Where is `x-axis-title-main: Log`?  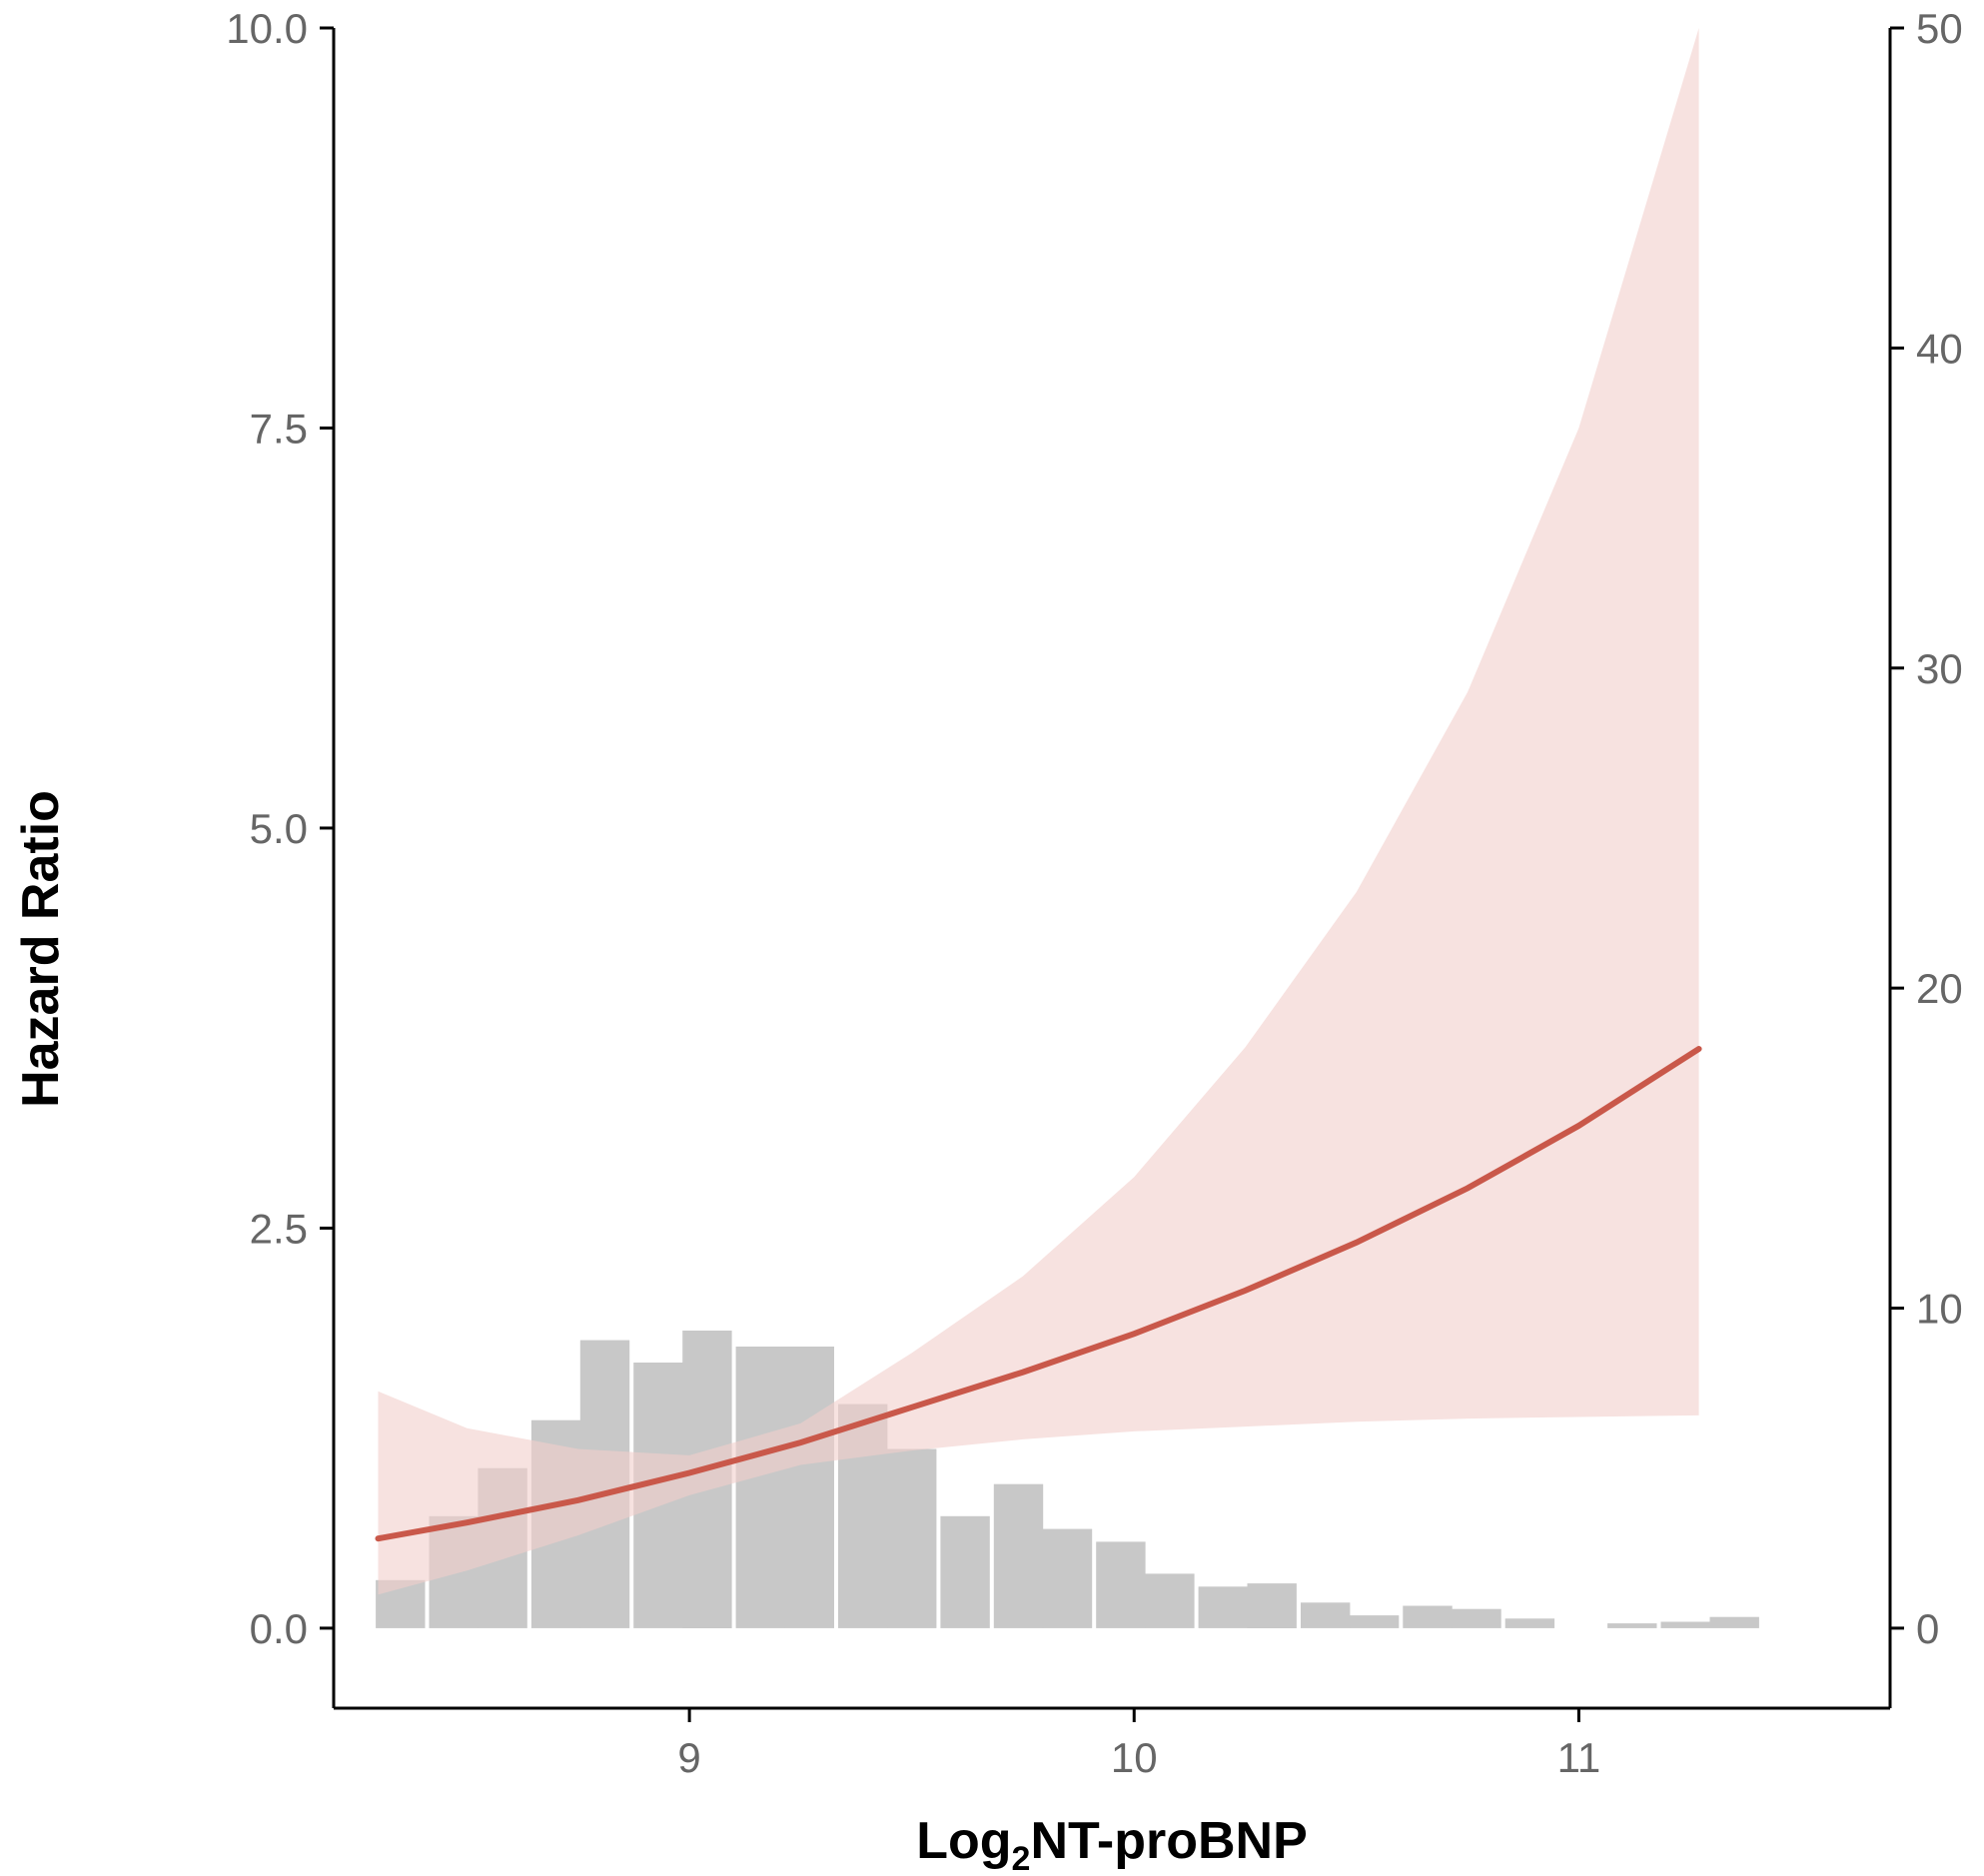 x-axis-title-main: Log is located at coordinates (963, 1841).